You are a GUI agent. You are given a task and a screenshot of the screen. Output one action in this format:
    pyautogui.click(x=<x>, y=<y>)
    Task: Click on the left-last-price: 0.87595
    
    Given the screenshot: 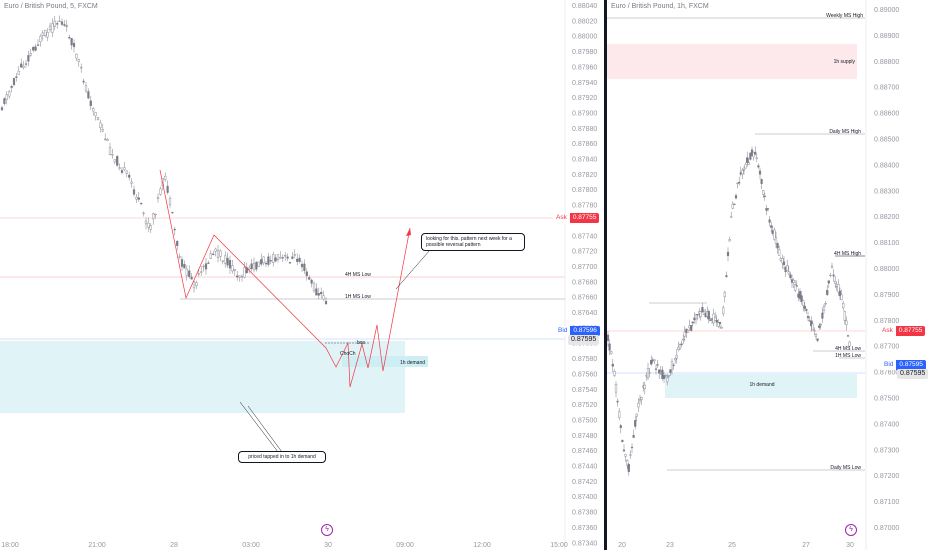 What is the action you would take?
    pyautogui.click(x=584, y=340)
    